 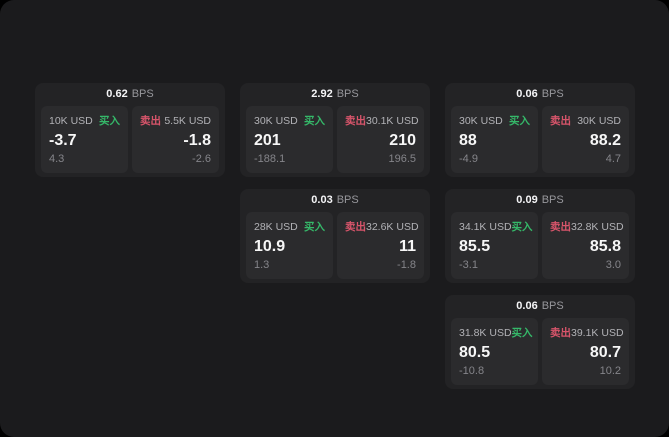 What do you see at coordinates (585, 245) in the screenshot?
I see `sell-panel: 卖出 32.8K USD 85.8 3.0` at bounding box center [585, 245].